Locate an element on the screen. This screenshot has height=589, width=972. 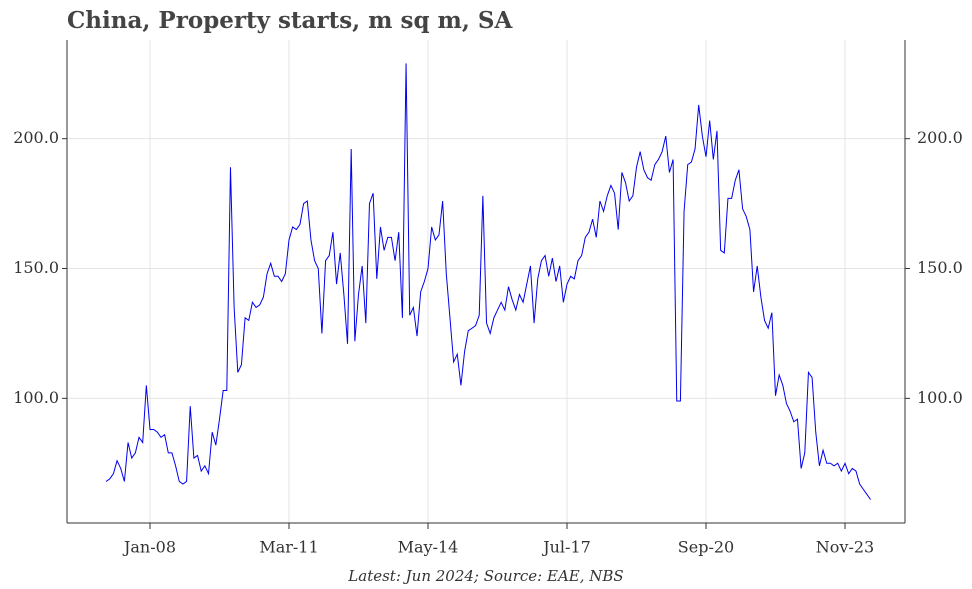
x-tick-label: May-14 is located at coordinates (428, 547).